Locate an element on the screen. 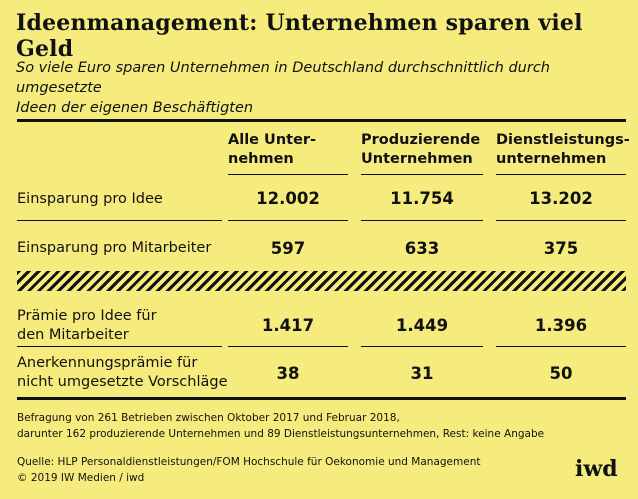 This screenshot has height=499, width=638. value-cell: 50 is located at coordinates (561, 373).